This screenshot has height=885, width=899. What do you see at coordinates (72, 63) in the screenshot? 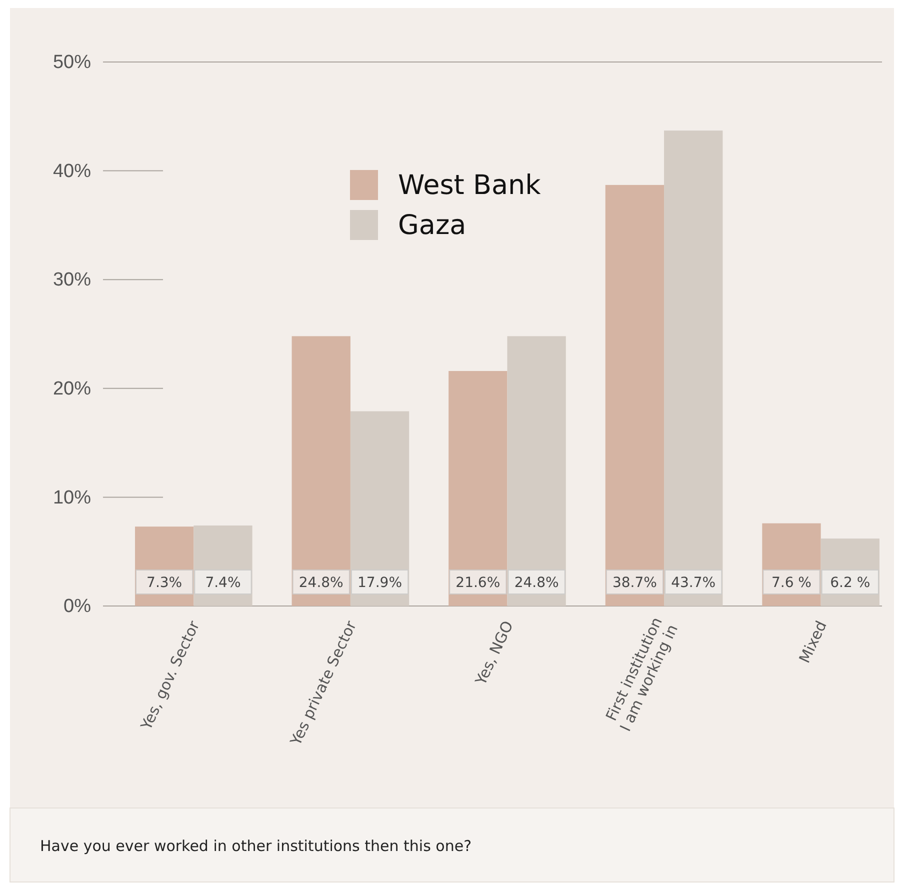
I see `y-tick-label: 50%` at bounding box center [72, 63].